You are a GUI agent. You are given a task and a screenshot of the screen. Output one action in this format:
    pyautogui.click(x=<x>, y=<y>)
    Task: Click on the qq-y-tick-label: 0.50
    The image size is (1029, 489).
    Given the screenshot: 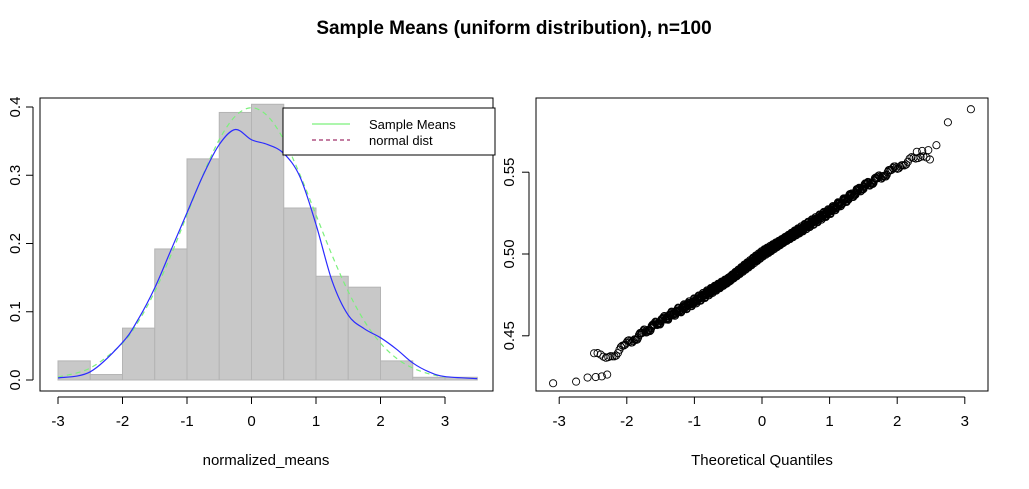 What is the action you would take?
    pyautogui.click(x=509, y=253)
    